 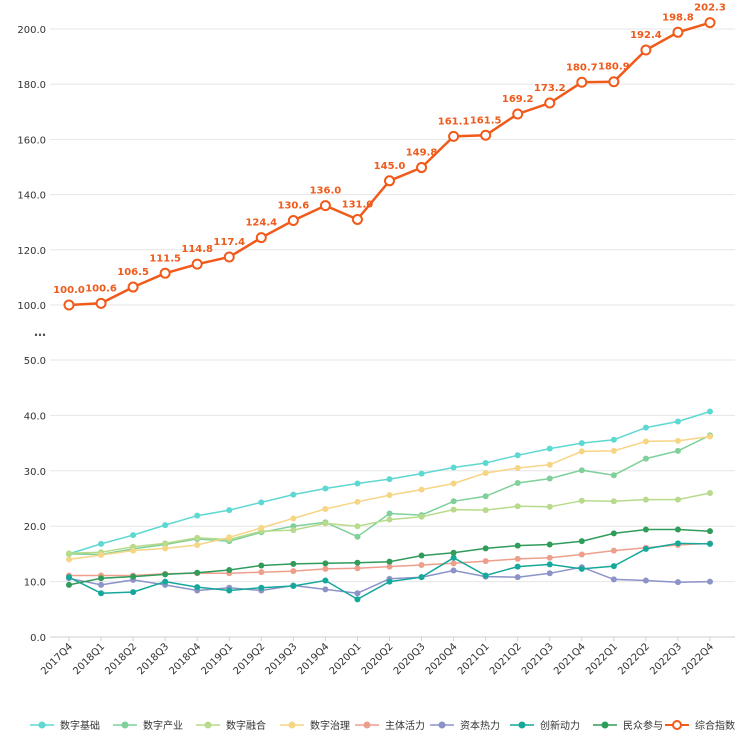 What do you see at coordinates (185, 659) in the screenshot?
I see `x-tick-label: 2018Q4` at bounding box center [185, 659].